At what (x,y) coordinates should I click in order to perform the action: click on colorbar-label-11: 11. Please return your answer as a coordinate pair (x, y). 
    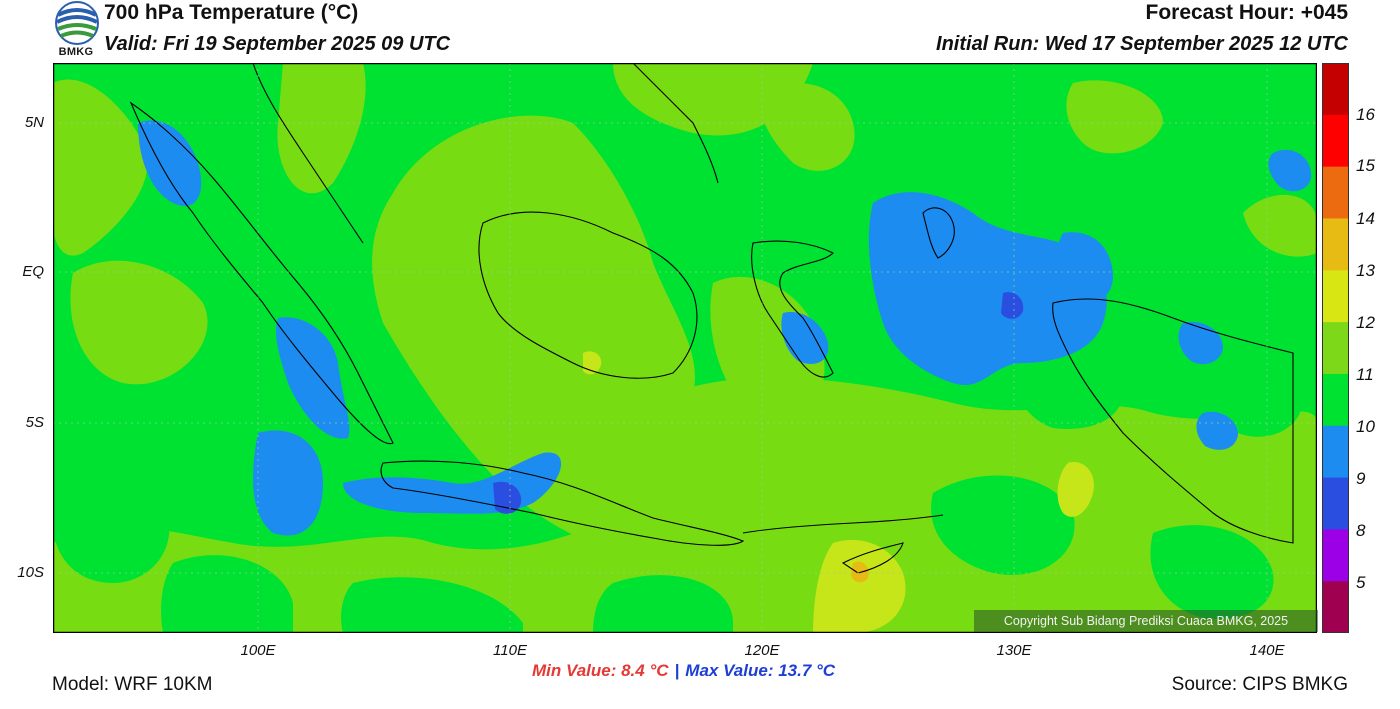
    Looking at the image, I should click on (1365, 374).